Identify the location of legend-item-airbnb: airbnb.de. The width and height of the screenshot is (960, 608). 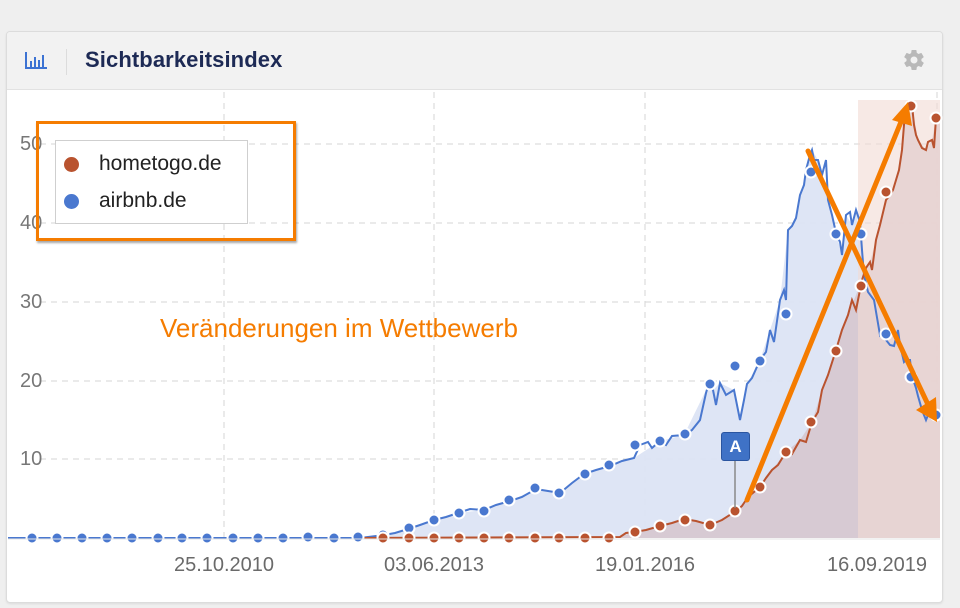
(125, 201).